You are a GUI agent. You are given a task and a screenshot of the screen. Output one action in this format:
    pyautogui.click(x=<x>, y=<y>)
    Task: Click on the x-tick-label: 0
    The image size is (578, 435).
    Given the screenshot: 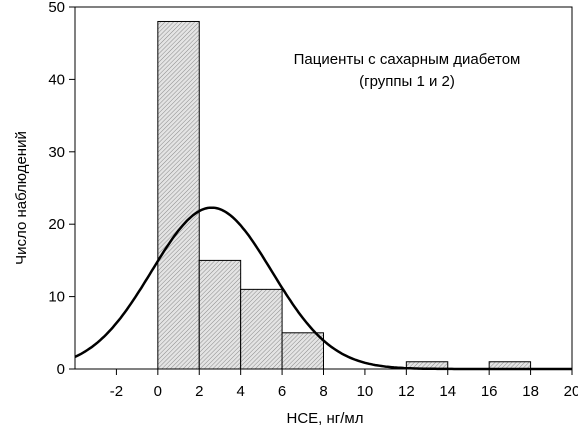 What is the action you would take?
    pyautogui.click(x=158, y=391)
    